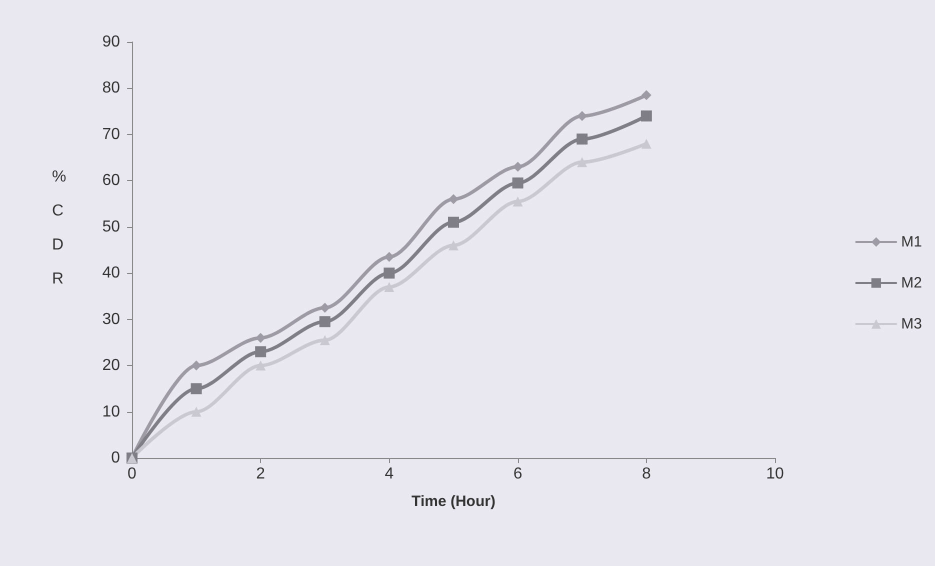 The height and width of the screenshot is (566, 935). What do you see at coordinates (111, 227) in the screenshot?
I see `y-tick-label: 50` at bounding box center [111, 227].